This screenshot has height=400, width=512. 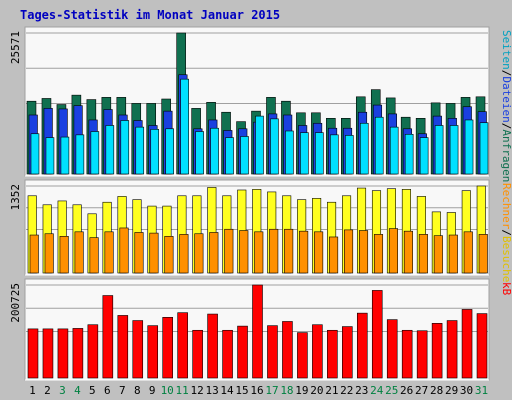 What do you see at coordinates (47, 390) in the screenshot?
I see `x-tick-label-day-2: 2` at bounding box center [47, 390].